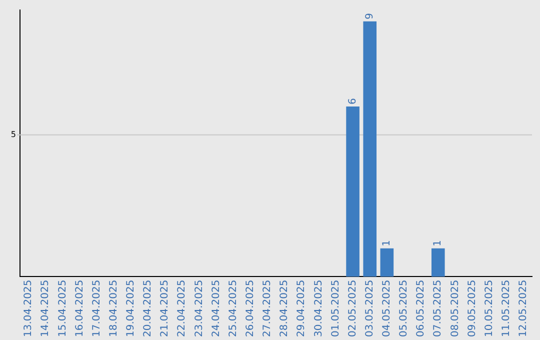  What do you see at coordinates (387, 309) in the screenshot?
I see `x-tick-label: 04.05.2025` at bounding box center [387, 309].